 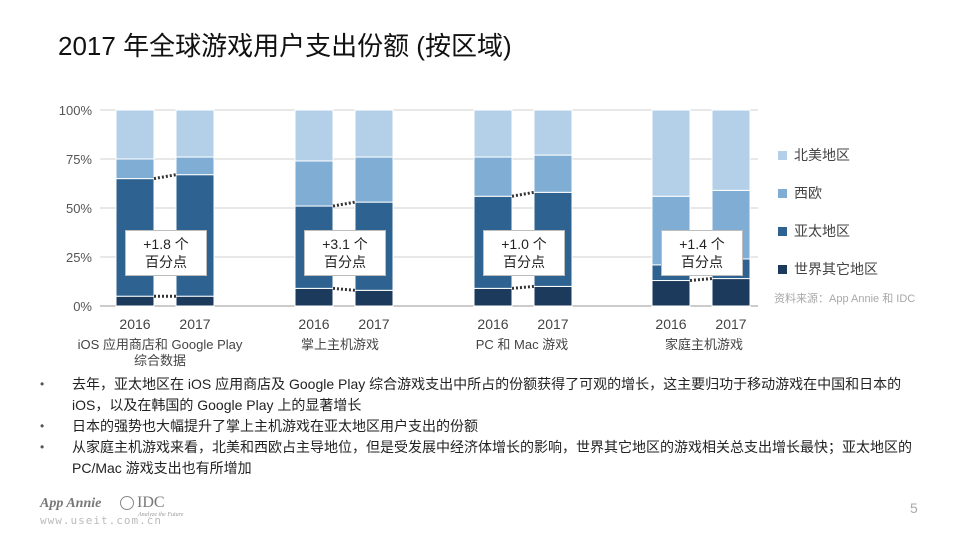 What do you see at coordinates (345, 244) in the screenshot?
I see `annotation-text: +3.1 个` at bounding box center [345, 244].